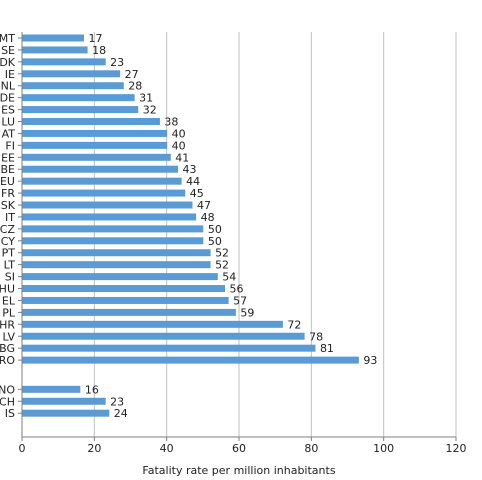 Image resolution: width=482 pixels, height=480 pixels. I want to click on value-label: 38, so click(171, 122).